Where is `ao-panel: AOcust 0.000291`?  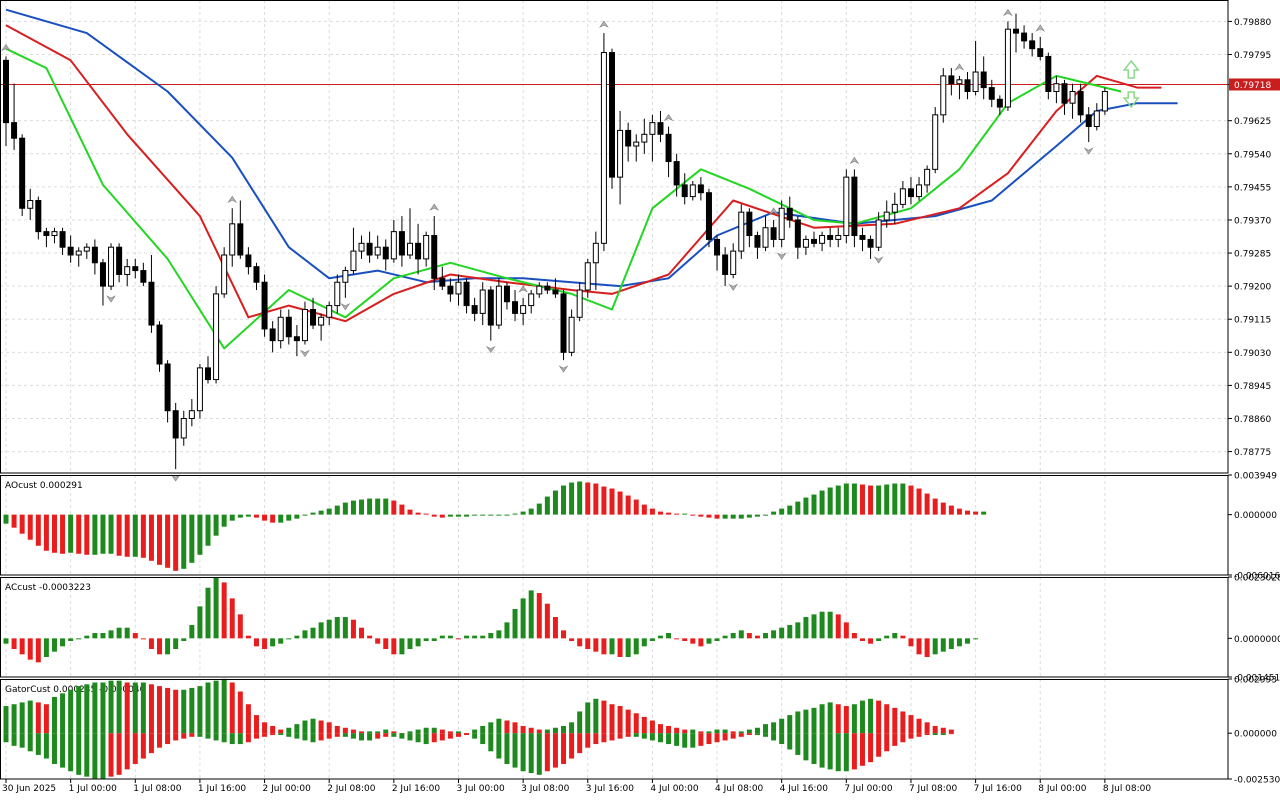
ao-panel: AOcust 0.000291 is located at coordinates (495, 526).